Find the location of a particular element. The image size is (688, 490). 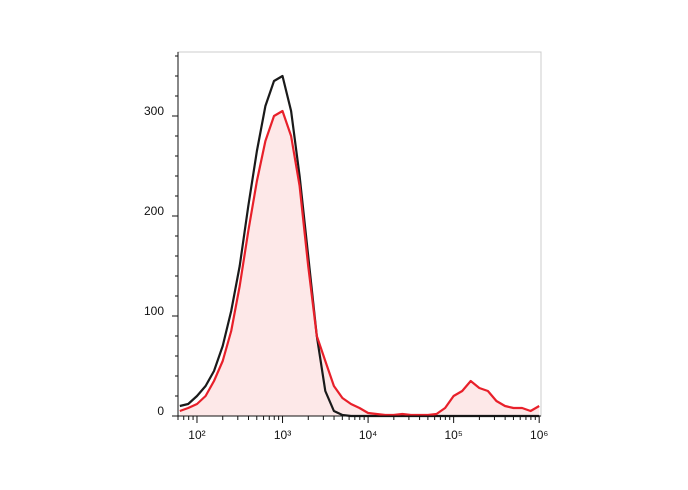

y-tick-label: 0 is located at coordinates (160, 411).